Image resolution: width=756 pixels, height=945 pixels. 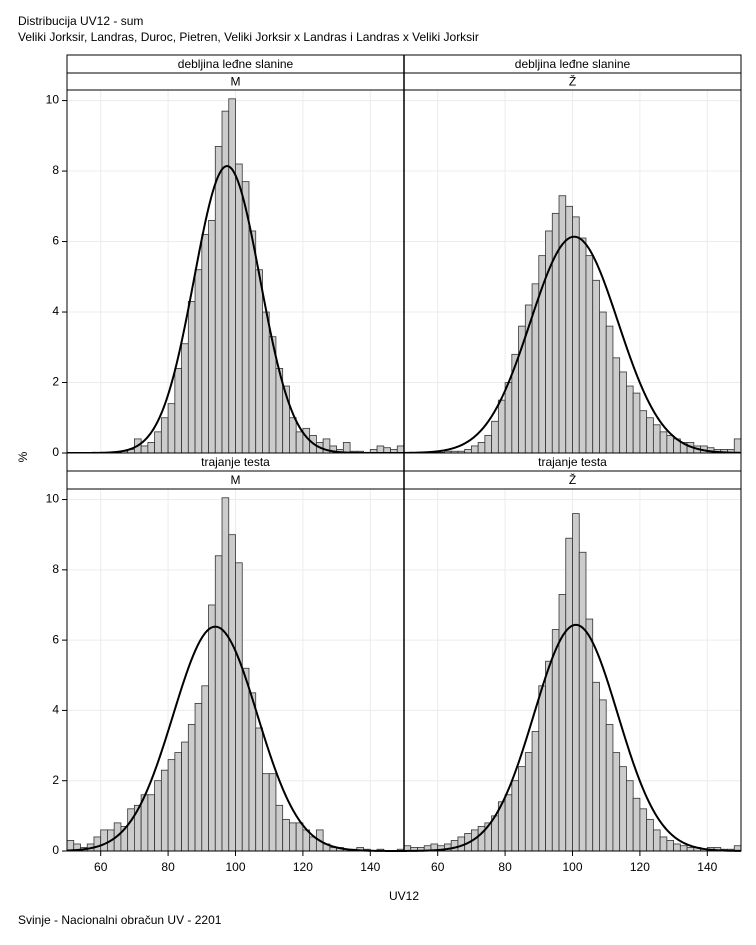 I want to click on footer: Svinje - Nacionalni obračun UV - 2201, so click(x=120, y=920).